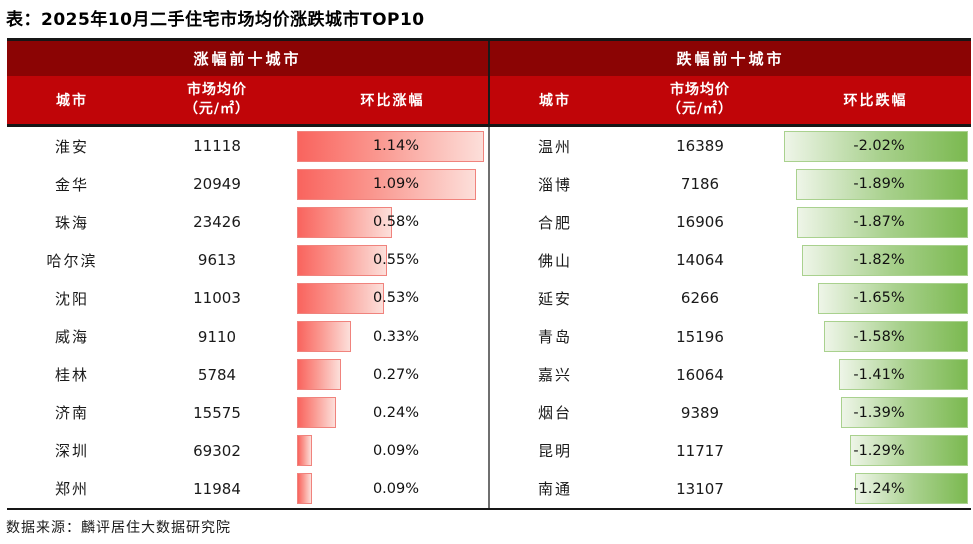  I want to click on avg-price: 6266, so click(700, 298).